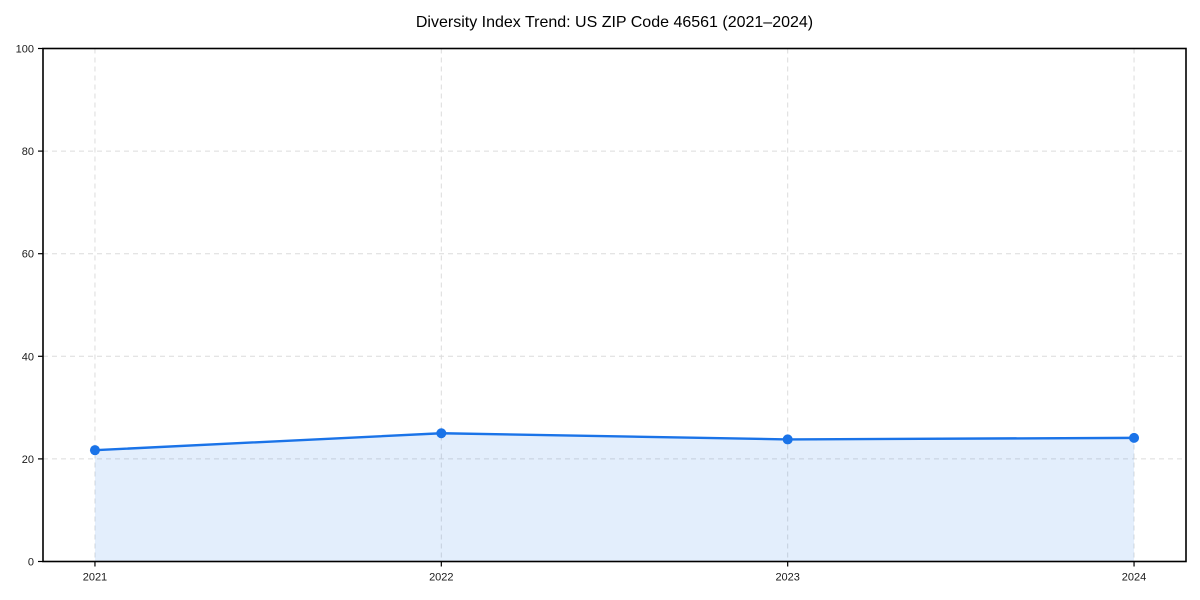 This screenshot has height=600, width=1200. I want to click on data-point-2022, so click(441, 433).